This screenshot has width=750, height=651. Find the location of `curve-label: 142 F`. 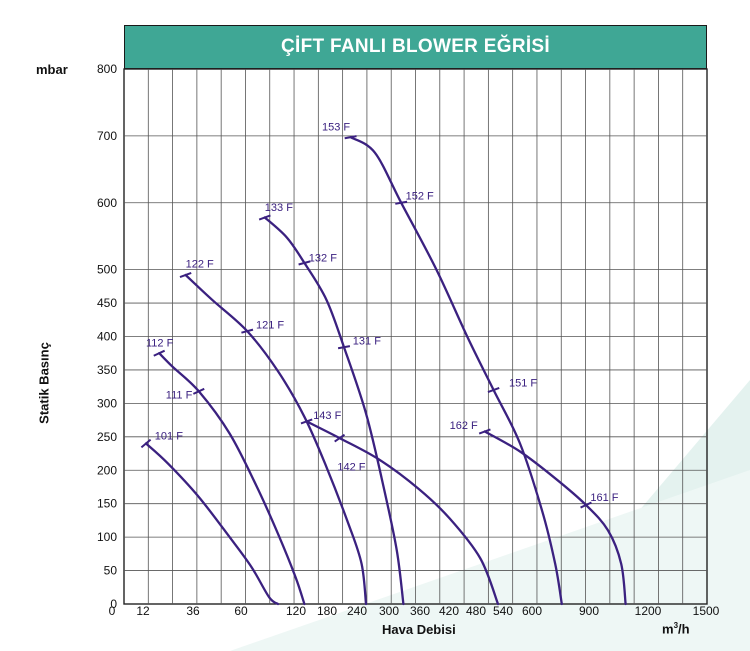

curve-label: 142 F is located at coordinates (351, 467).